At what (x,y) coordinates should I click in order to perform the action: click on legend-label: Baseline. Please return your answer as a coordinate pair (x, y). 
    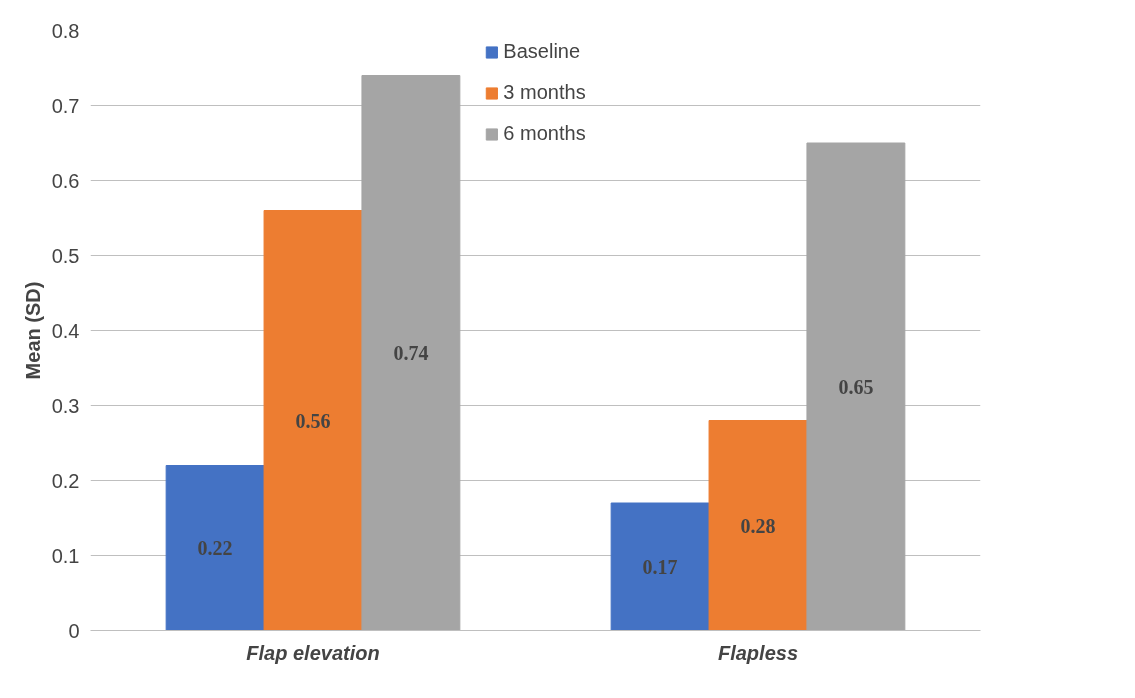
    Looking at the image, I should click on (542, 51).